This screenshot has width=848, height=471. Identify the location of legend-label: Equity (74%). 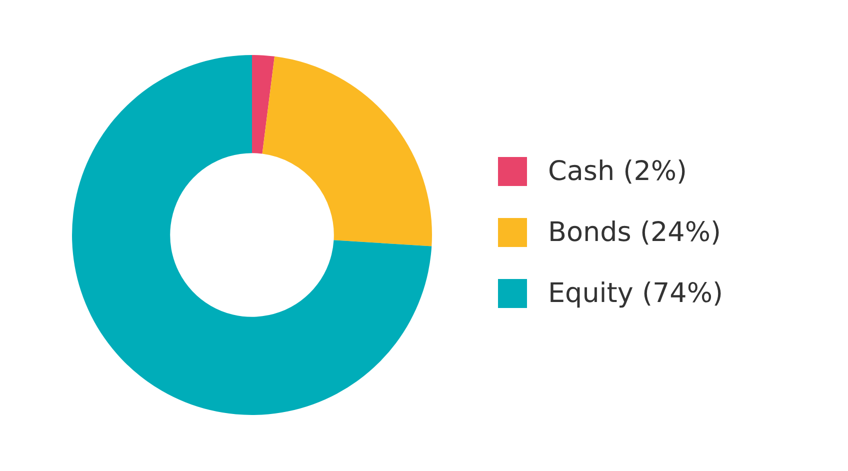
(636, 293).